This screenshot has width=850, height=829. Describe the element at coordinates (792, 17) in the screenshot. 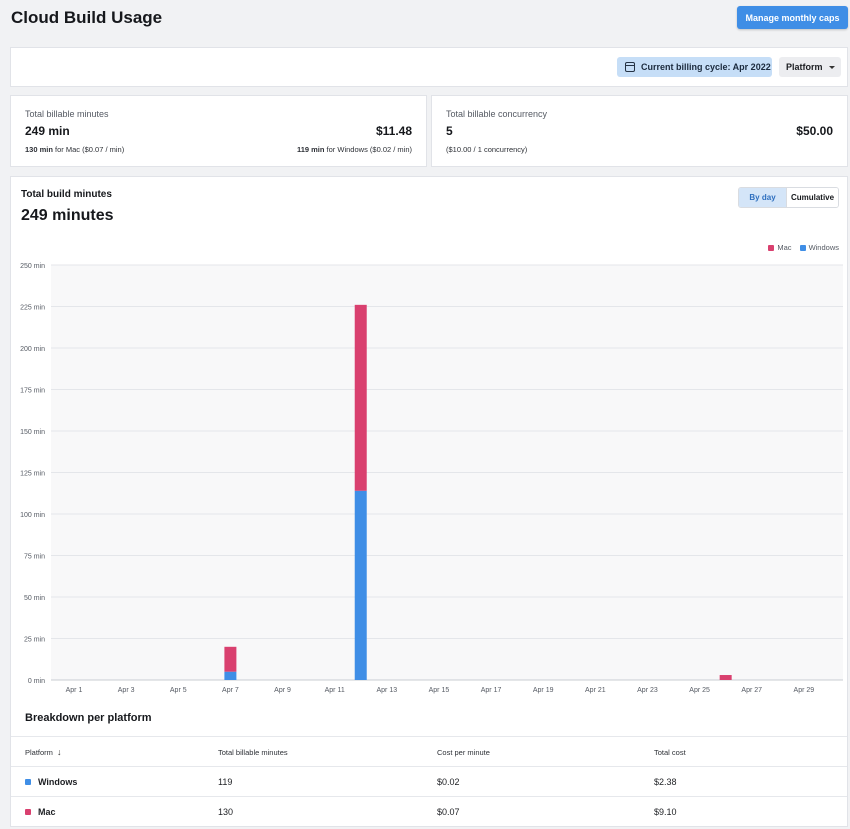

I see `manage-monthly-caps-button: Manage monthly caps` at that location.